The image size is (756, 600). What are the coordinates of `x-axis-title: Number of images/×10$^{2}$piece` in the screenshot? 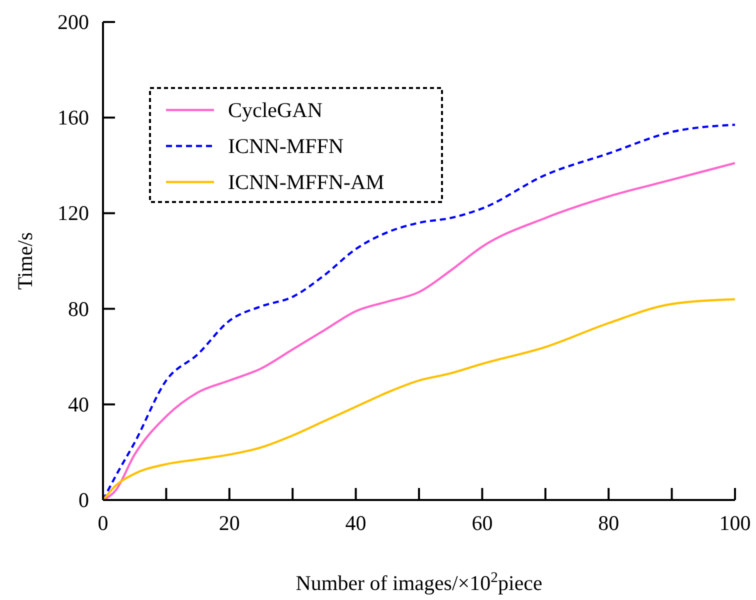 It's located at (419, 582).